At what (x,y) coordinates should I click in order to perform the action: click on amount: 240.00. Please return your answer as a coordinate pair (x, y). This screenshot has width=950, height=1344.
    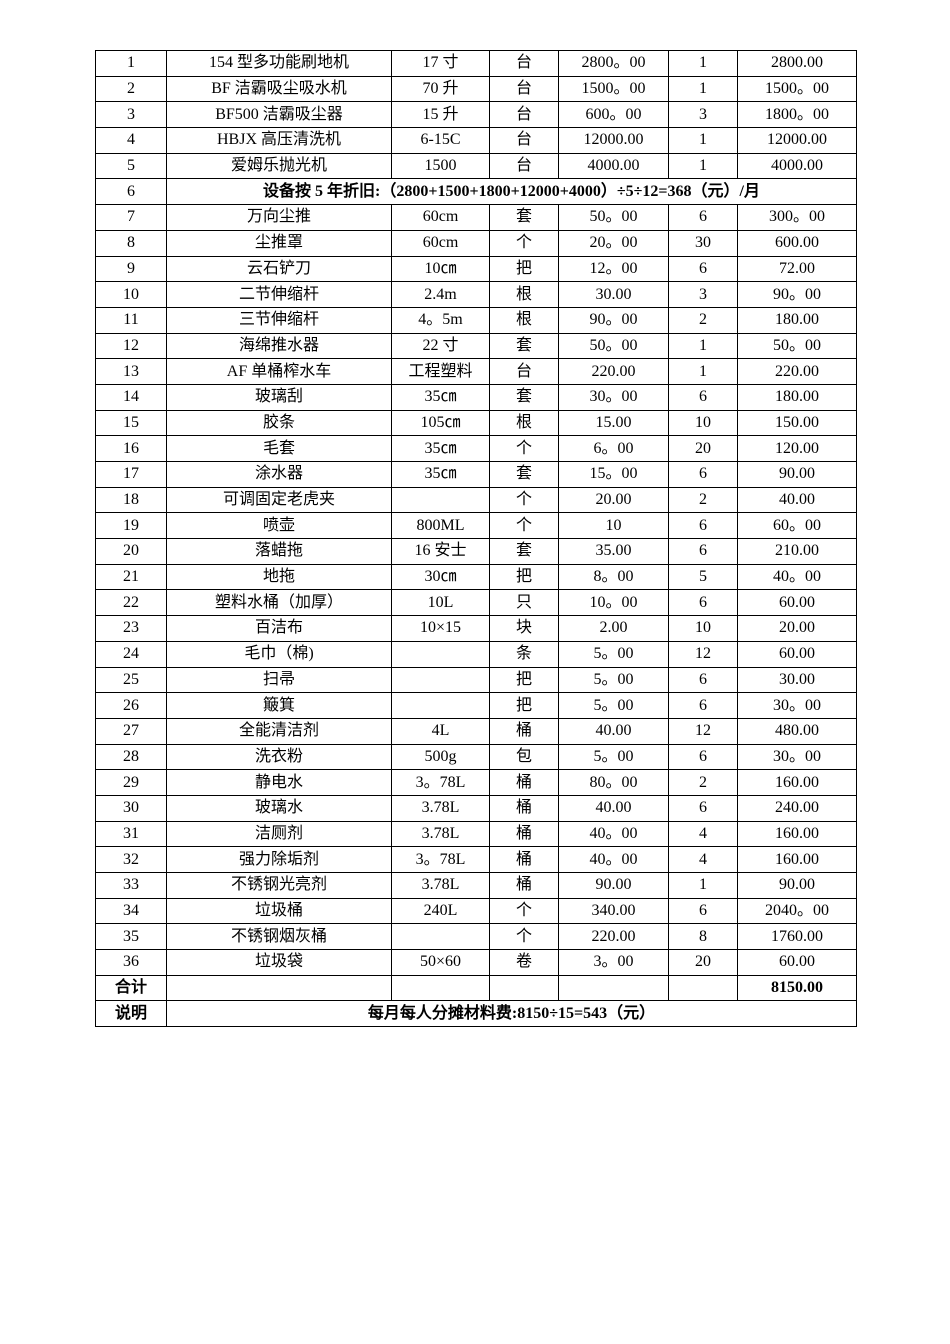
    Looking at the image, I should click on (797, 808).